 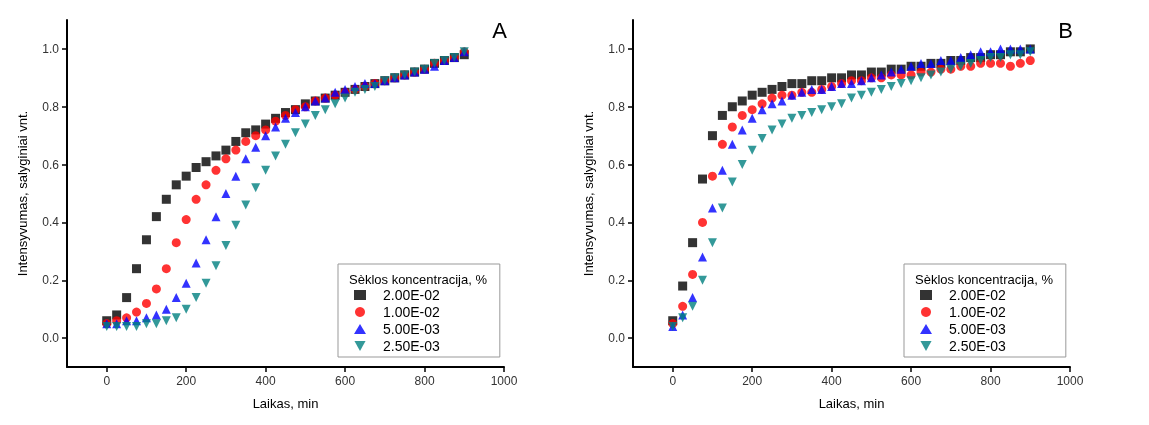 I want to click on chart-title: A, so click(x=500, y=30).